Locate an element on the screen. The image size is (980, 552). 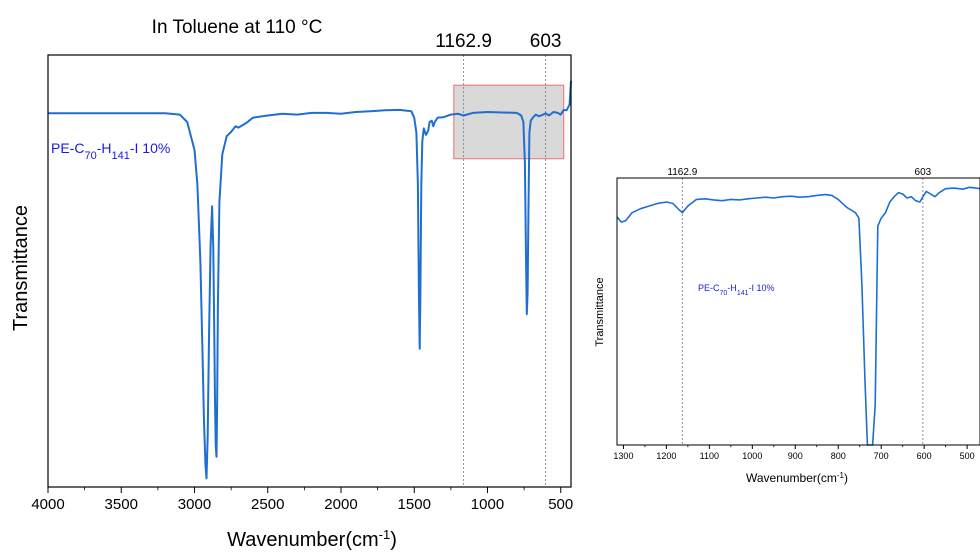
x-tick-label: 2500 is located at coordinates (267, 504).